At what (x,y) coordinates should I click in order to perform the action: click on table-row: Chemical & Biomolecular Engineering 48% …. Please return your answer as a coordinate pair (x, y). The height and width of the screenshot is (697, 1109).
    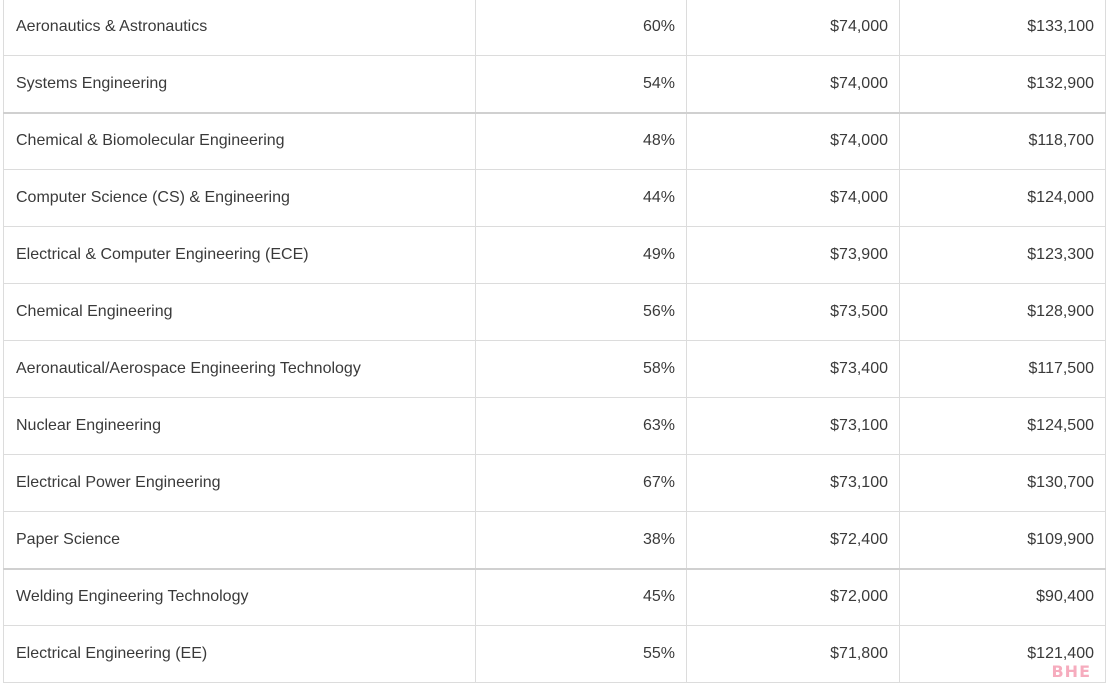
    Looking at the image, I should click on (554, 141).